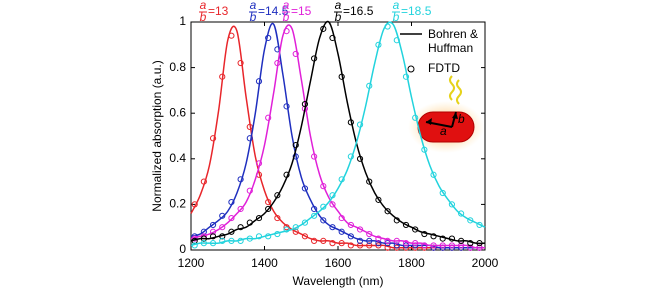  Describe the element at coordinates (485, 263) in the screenshot. I see `x-tick-label: 2000` at that location.